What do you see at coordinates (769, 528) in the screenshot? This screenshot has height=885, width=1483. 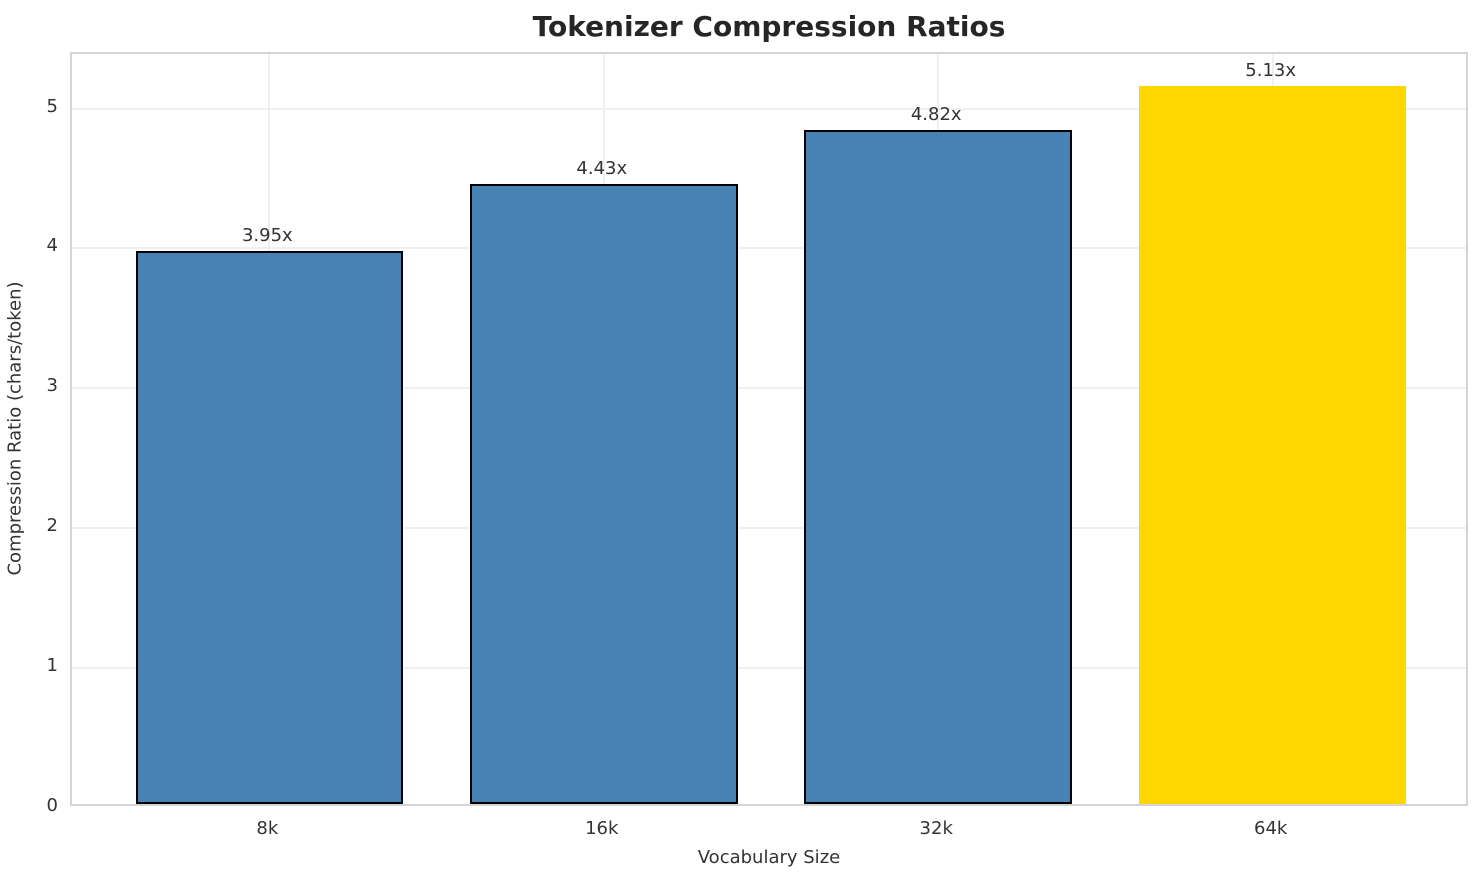 I see `h-gridline-y2` at bounding box center [769, 528].